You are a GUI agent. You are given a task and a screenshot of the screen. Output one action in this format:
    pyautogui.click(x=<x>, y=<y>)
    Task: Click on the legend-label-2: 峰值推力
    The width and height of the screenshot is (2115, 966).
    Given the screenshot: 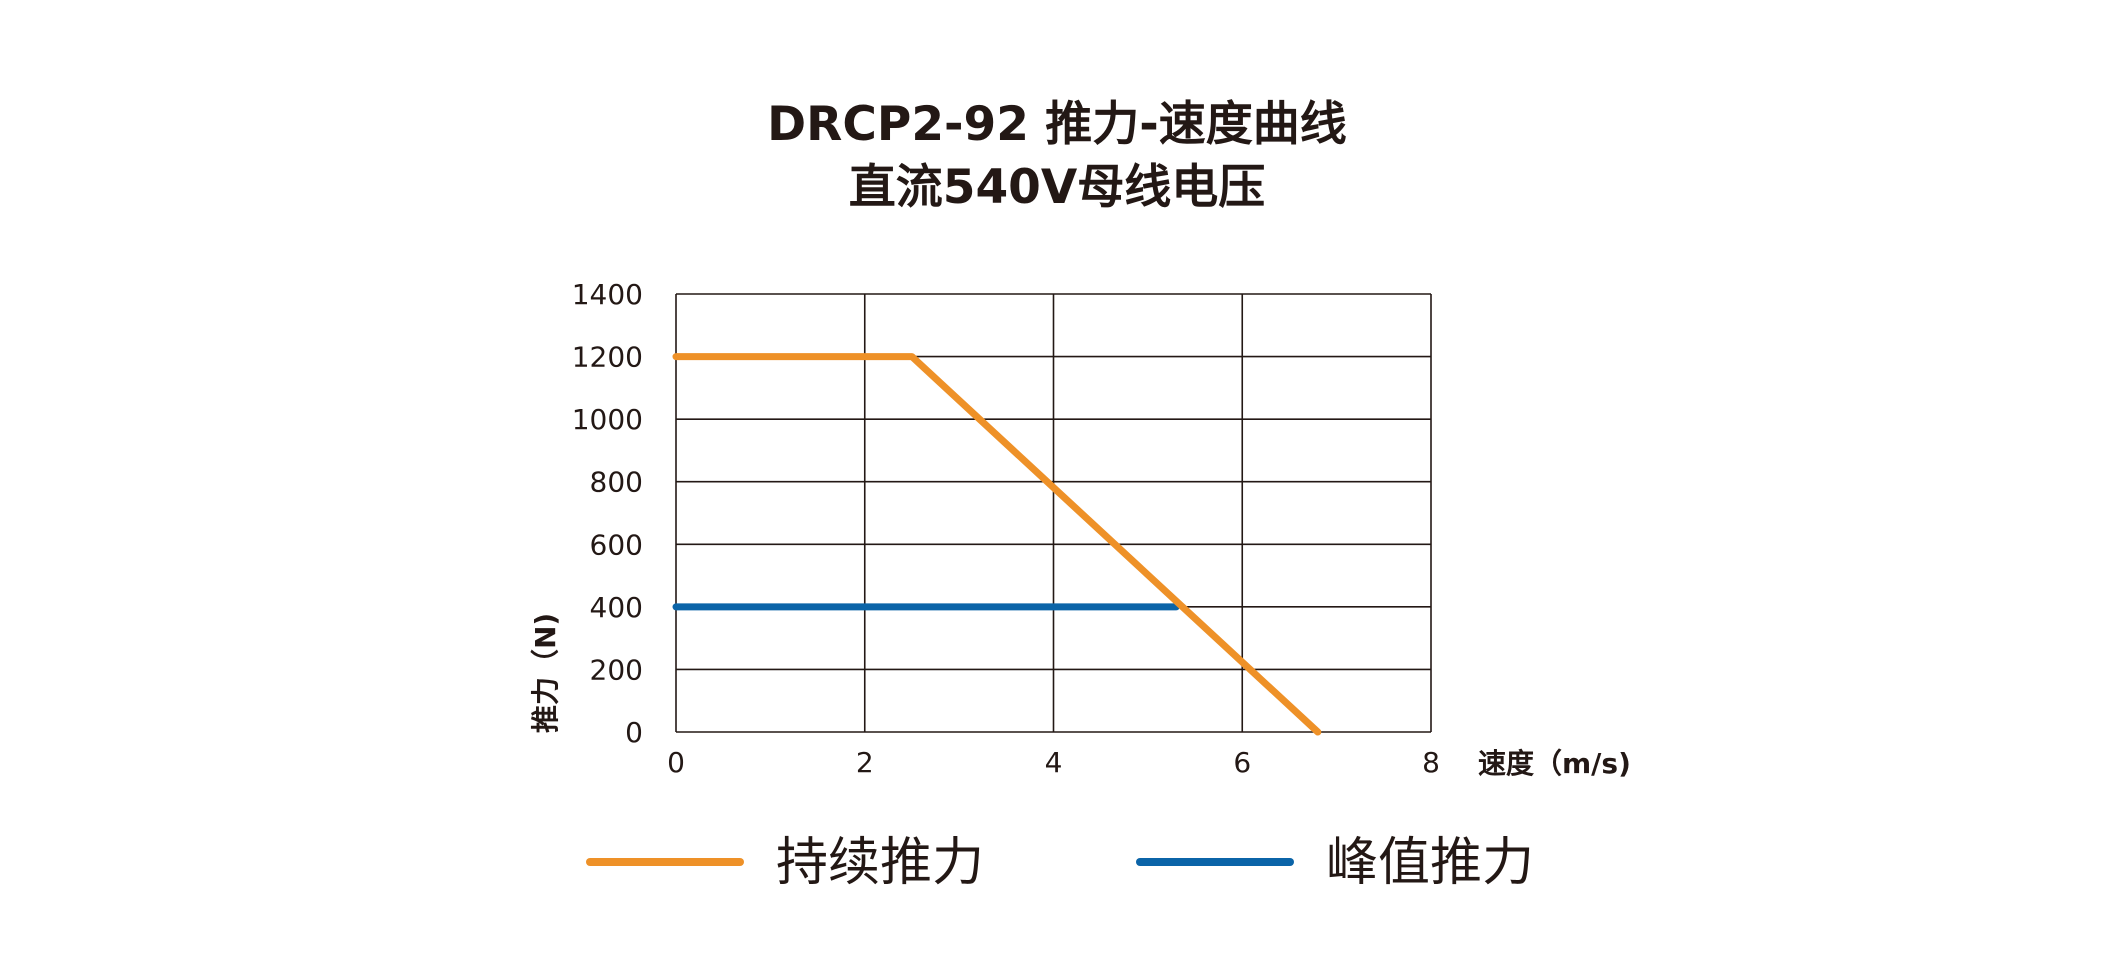 What is the action you would take?
    pyautogui.click(x=1430, y=863)
    